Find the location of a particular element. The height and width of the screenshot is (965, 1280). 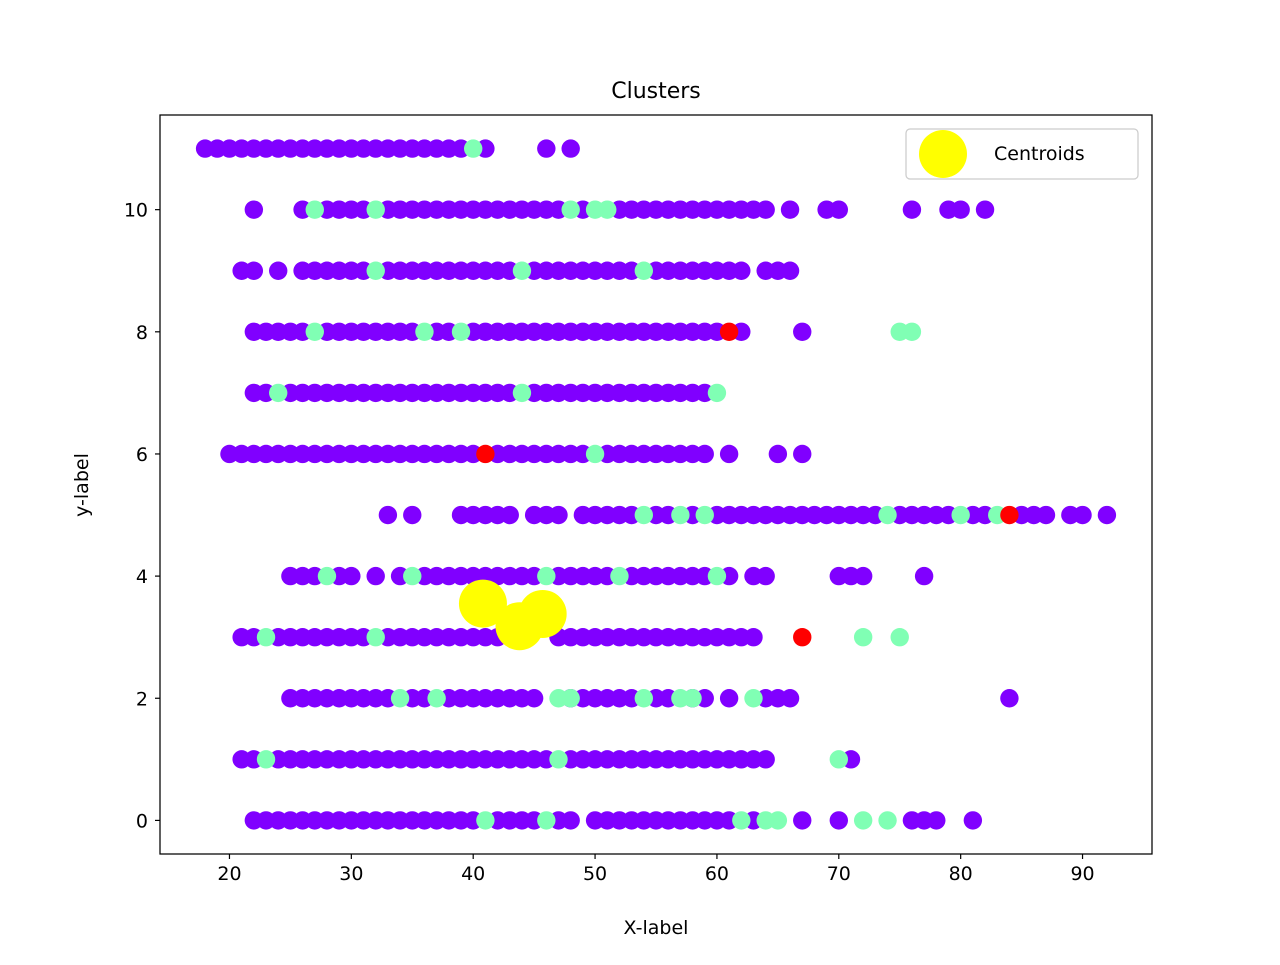

legend-centroid-marker is located at coordinates (943, 154).